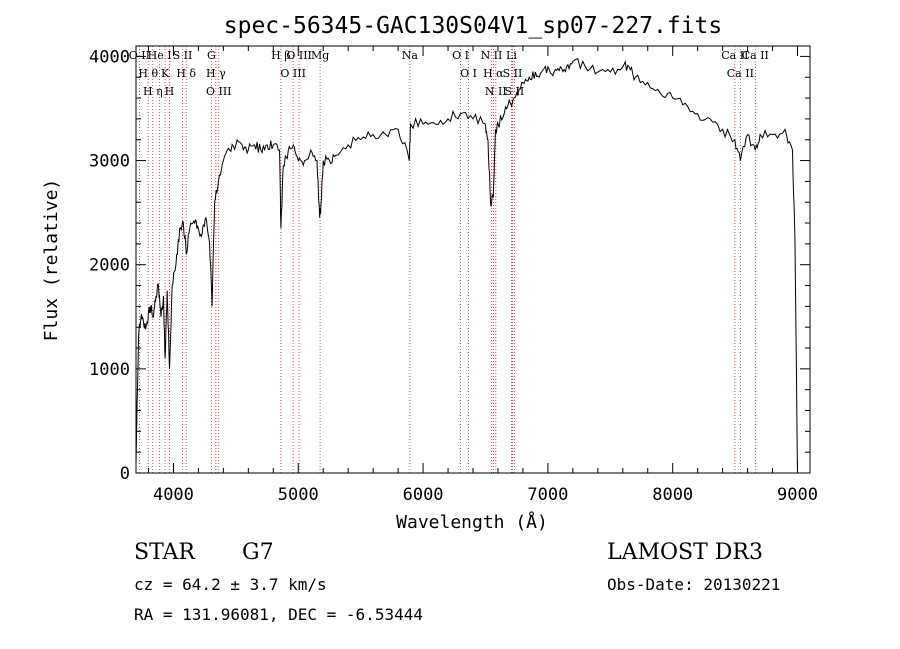 This screenshot has height=649, width=900. What do you see at coordinates (672, 495) in the screenshot?
I see `x-tick-label: 8000` at bounding box center [672, 495].